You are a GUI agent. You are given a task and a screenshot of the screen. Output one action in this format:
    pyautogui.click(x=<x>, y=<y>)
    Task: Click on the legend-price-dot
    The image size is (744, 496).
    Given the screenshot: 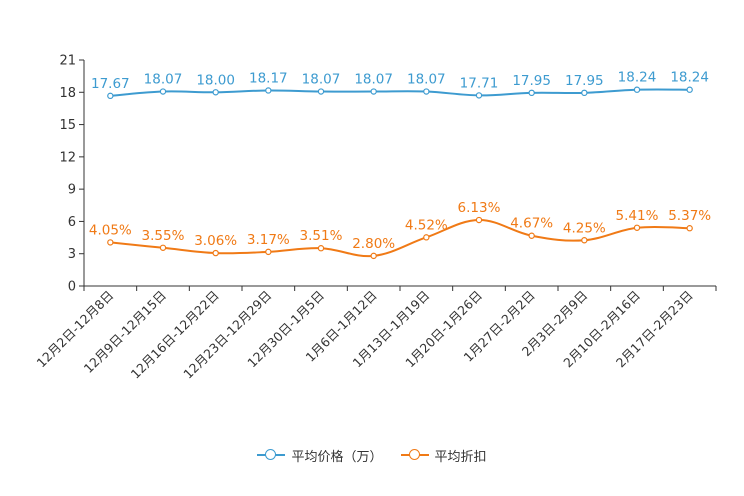 What is the action you would take?
    pyautogui.click(x=271, y=454)
    